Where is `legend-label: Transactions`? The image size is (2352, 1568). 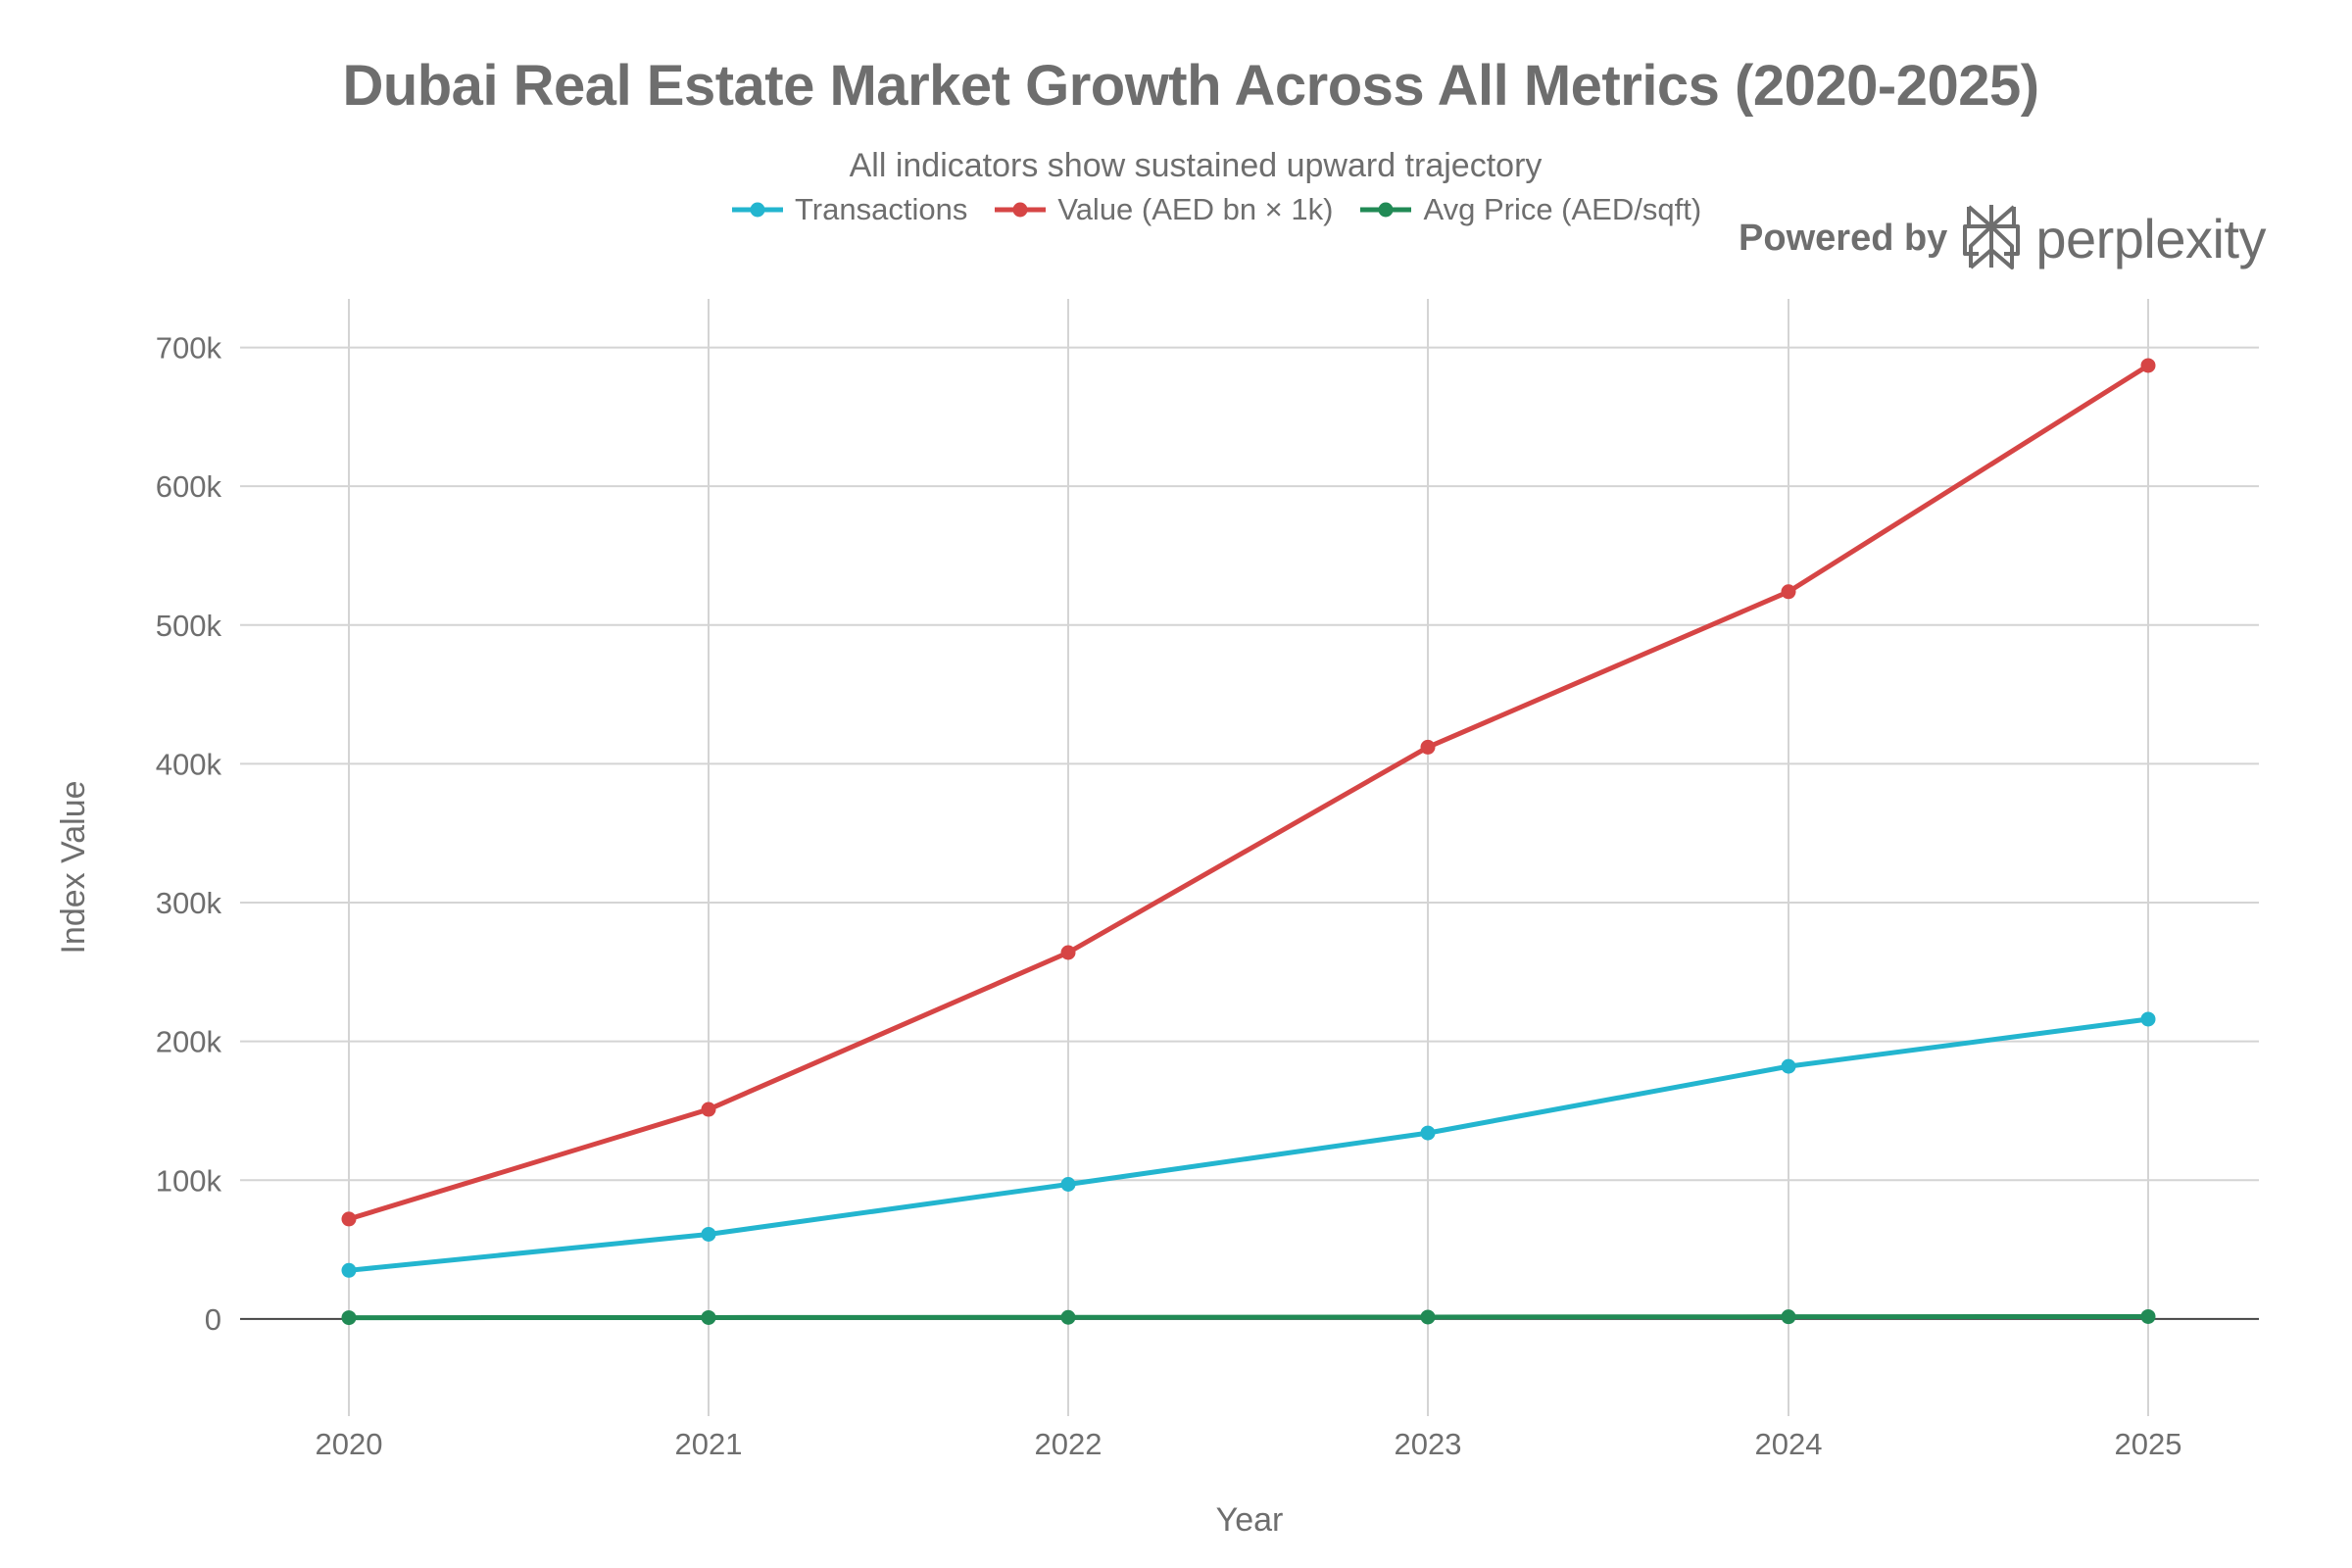
legend-label: Transactions is located at coordinates (881, 209).